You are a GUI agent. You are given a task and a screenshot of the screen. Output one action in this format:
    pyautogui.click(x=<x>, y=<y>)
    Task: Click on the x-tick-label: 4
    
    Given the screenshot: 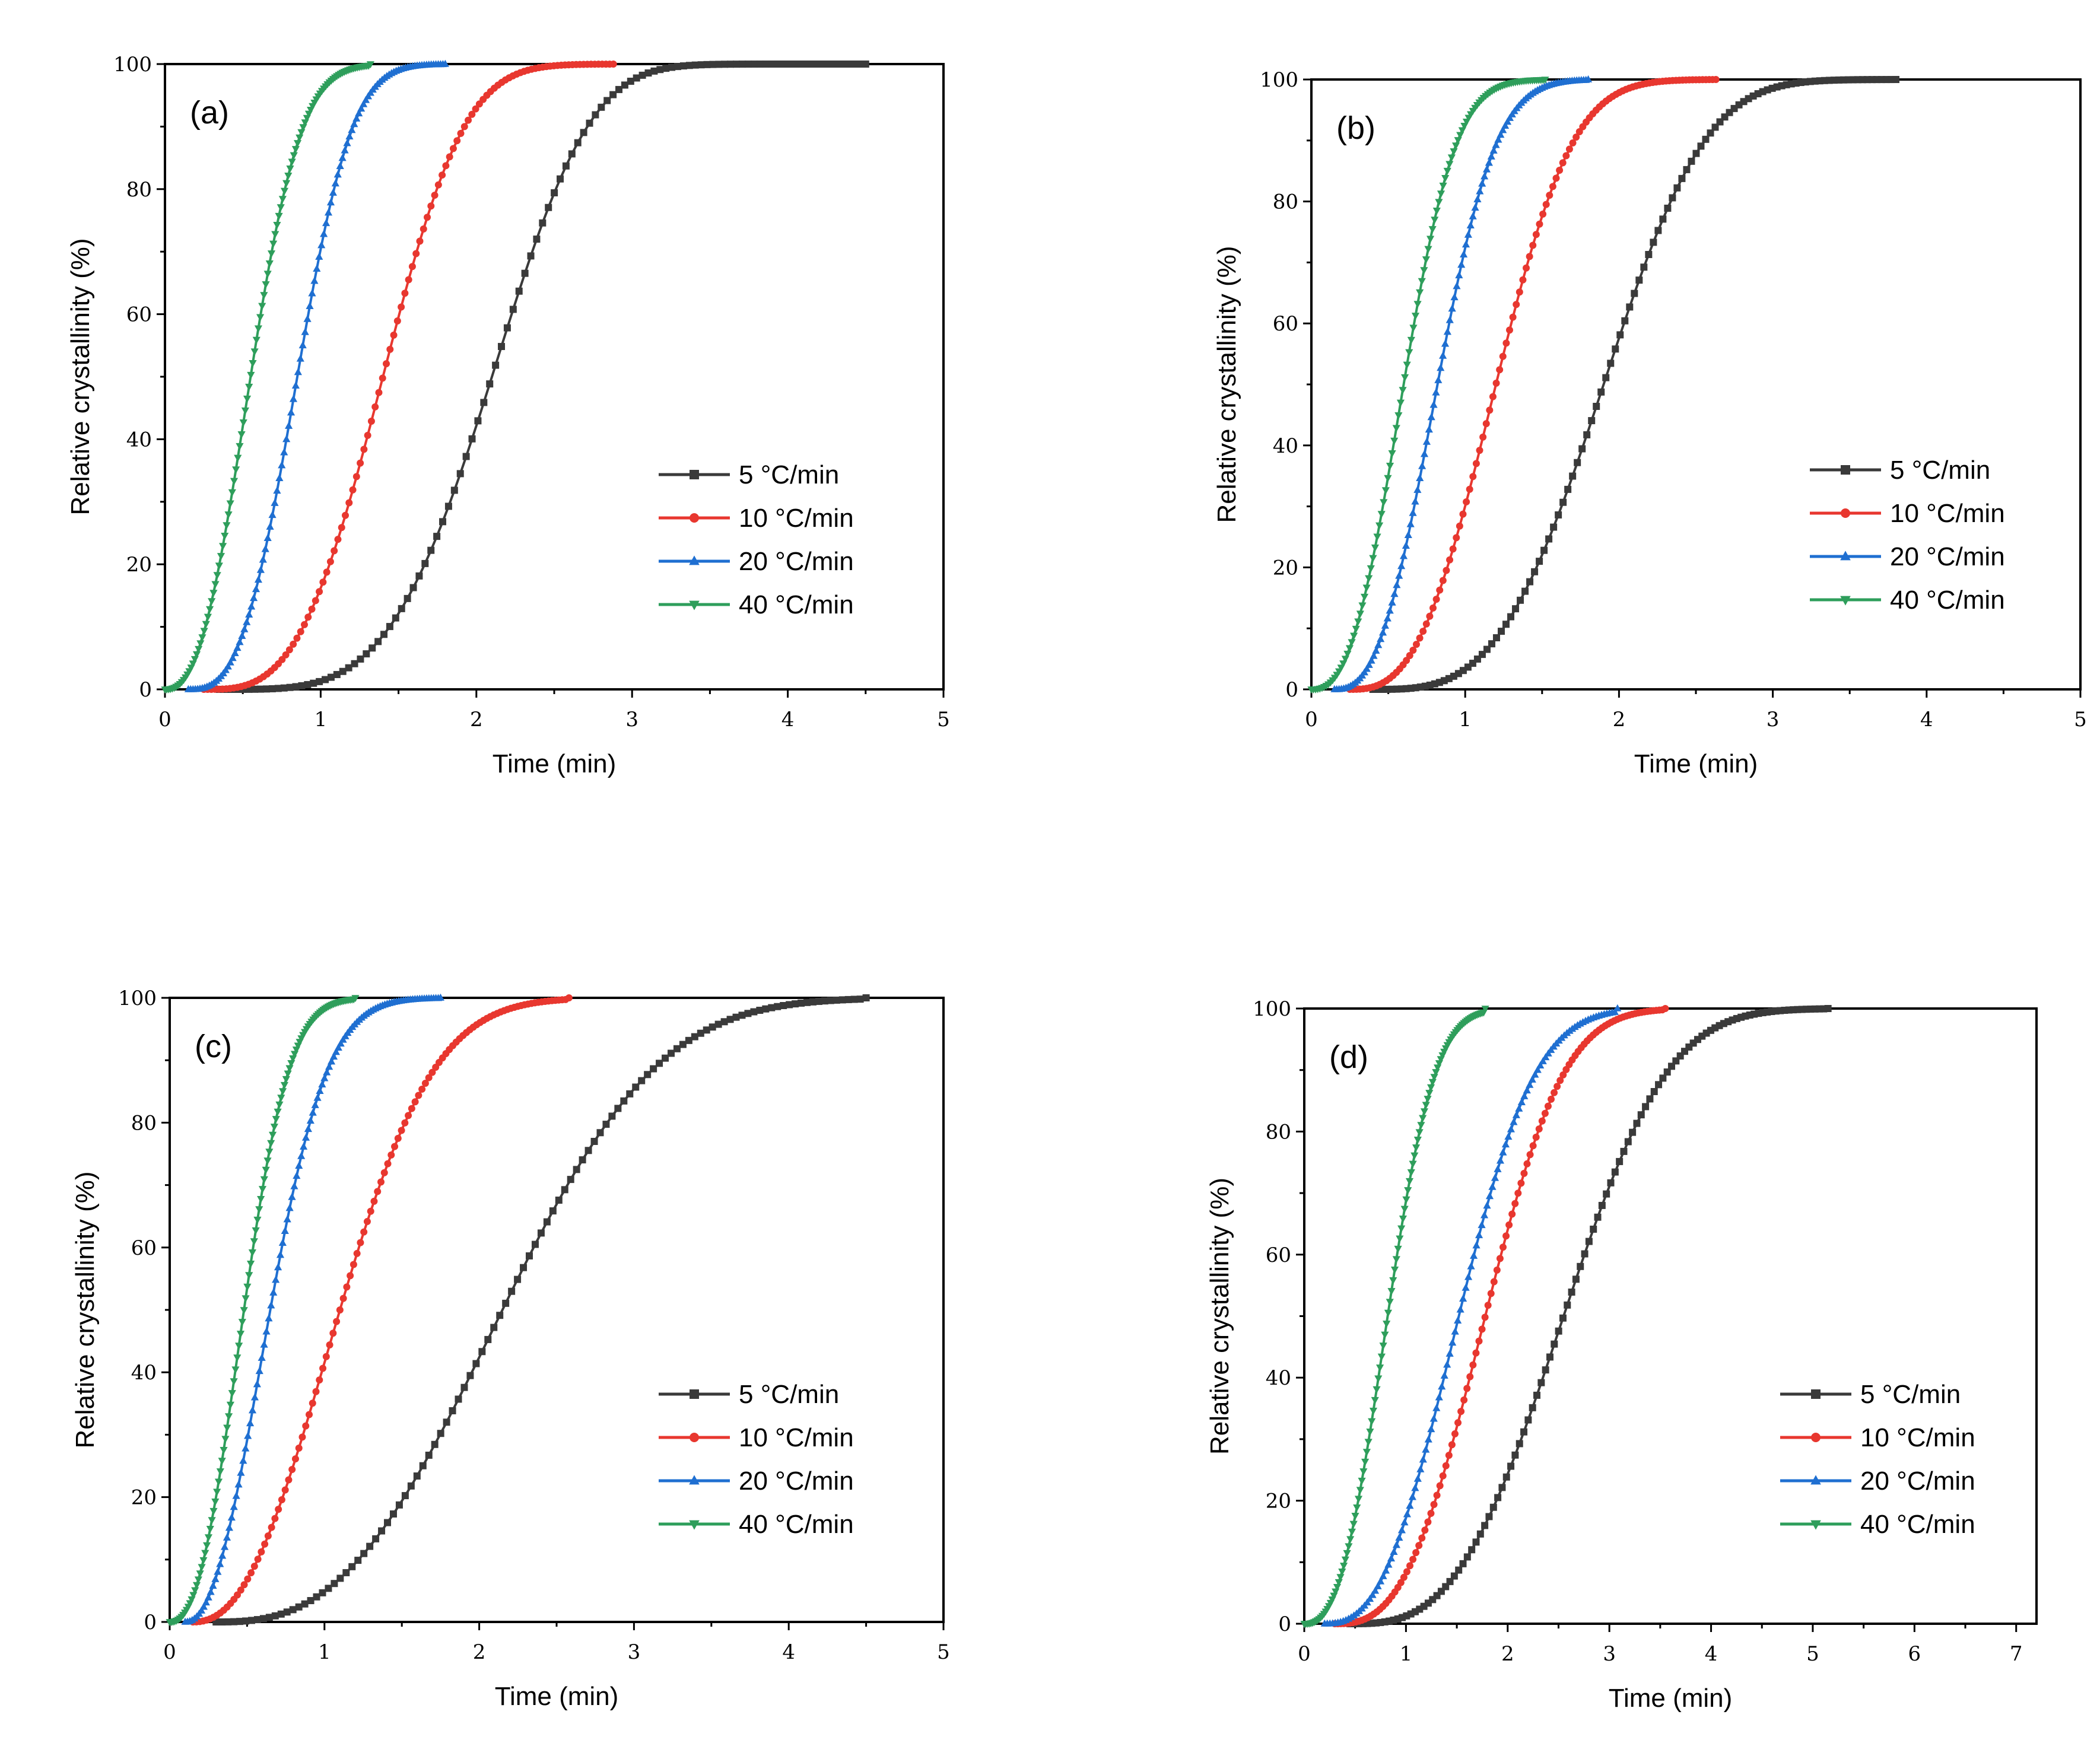 What is the action you would take?
    pyautogui.click(x=788, y=719)
    